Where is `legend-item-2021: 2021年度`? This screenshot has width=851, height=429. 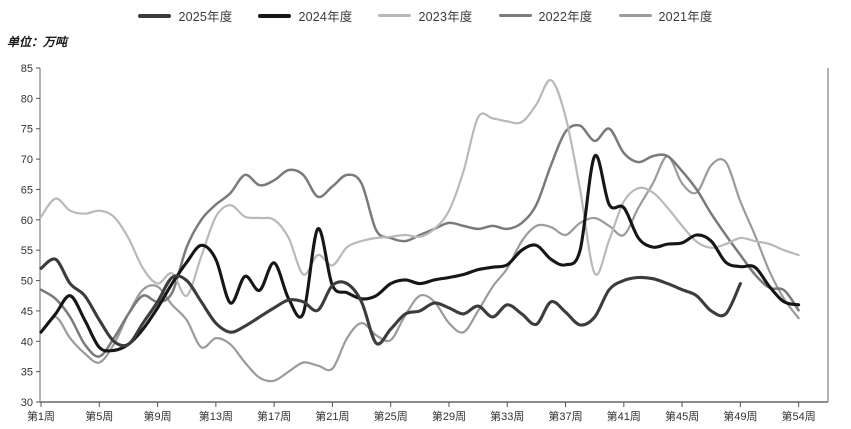
legend-item-2021: 2021年度 is located at coordinates (665, 15).